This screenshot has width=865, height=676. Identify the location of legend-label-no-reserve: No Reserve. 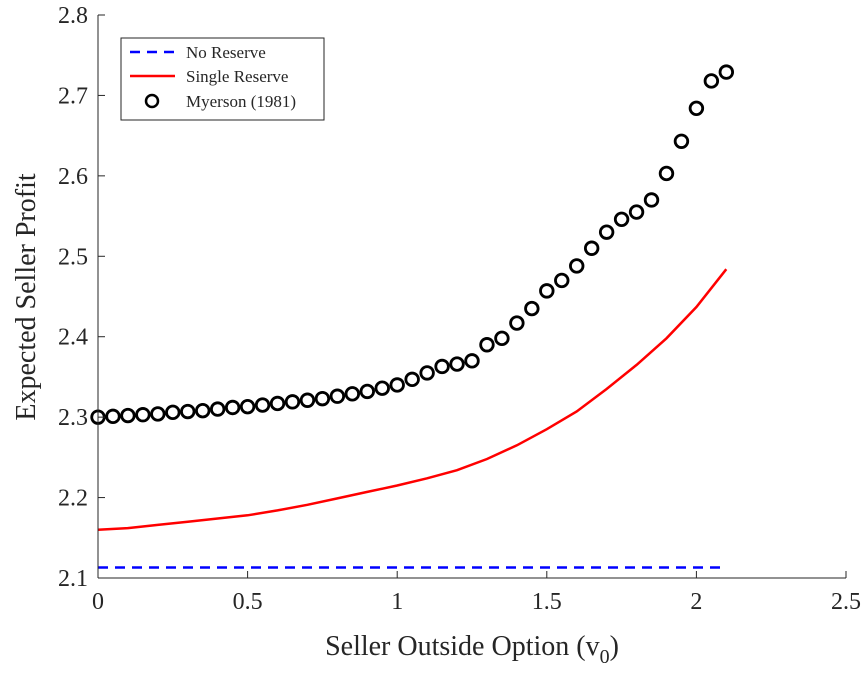
(226, 52).